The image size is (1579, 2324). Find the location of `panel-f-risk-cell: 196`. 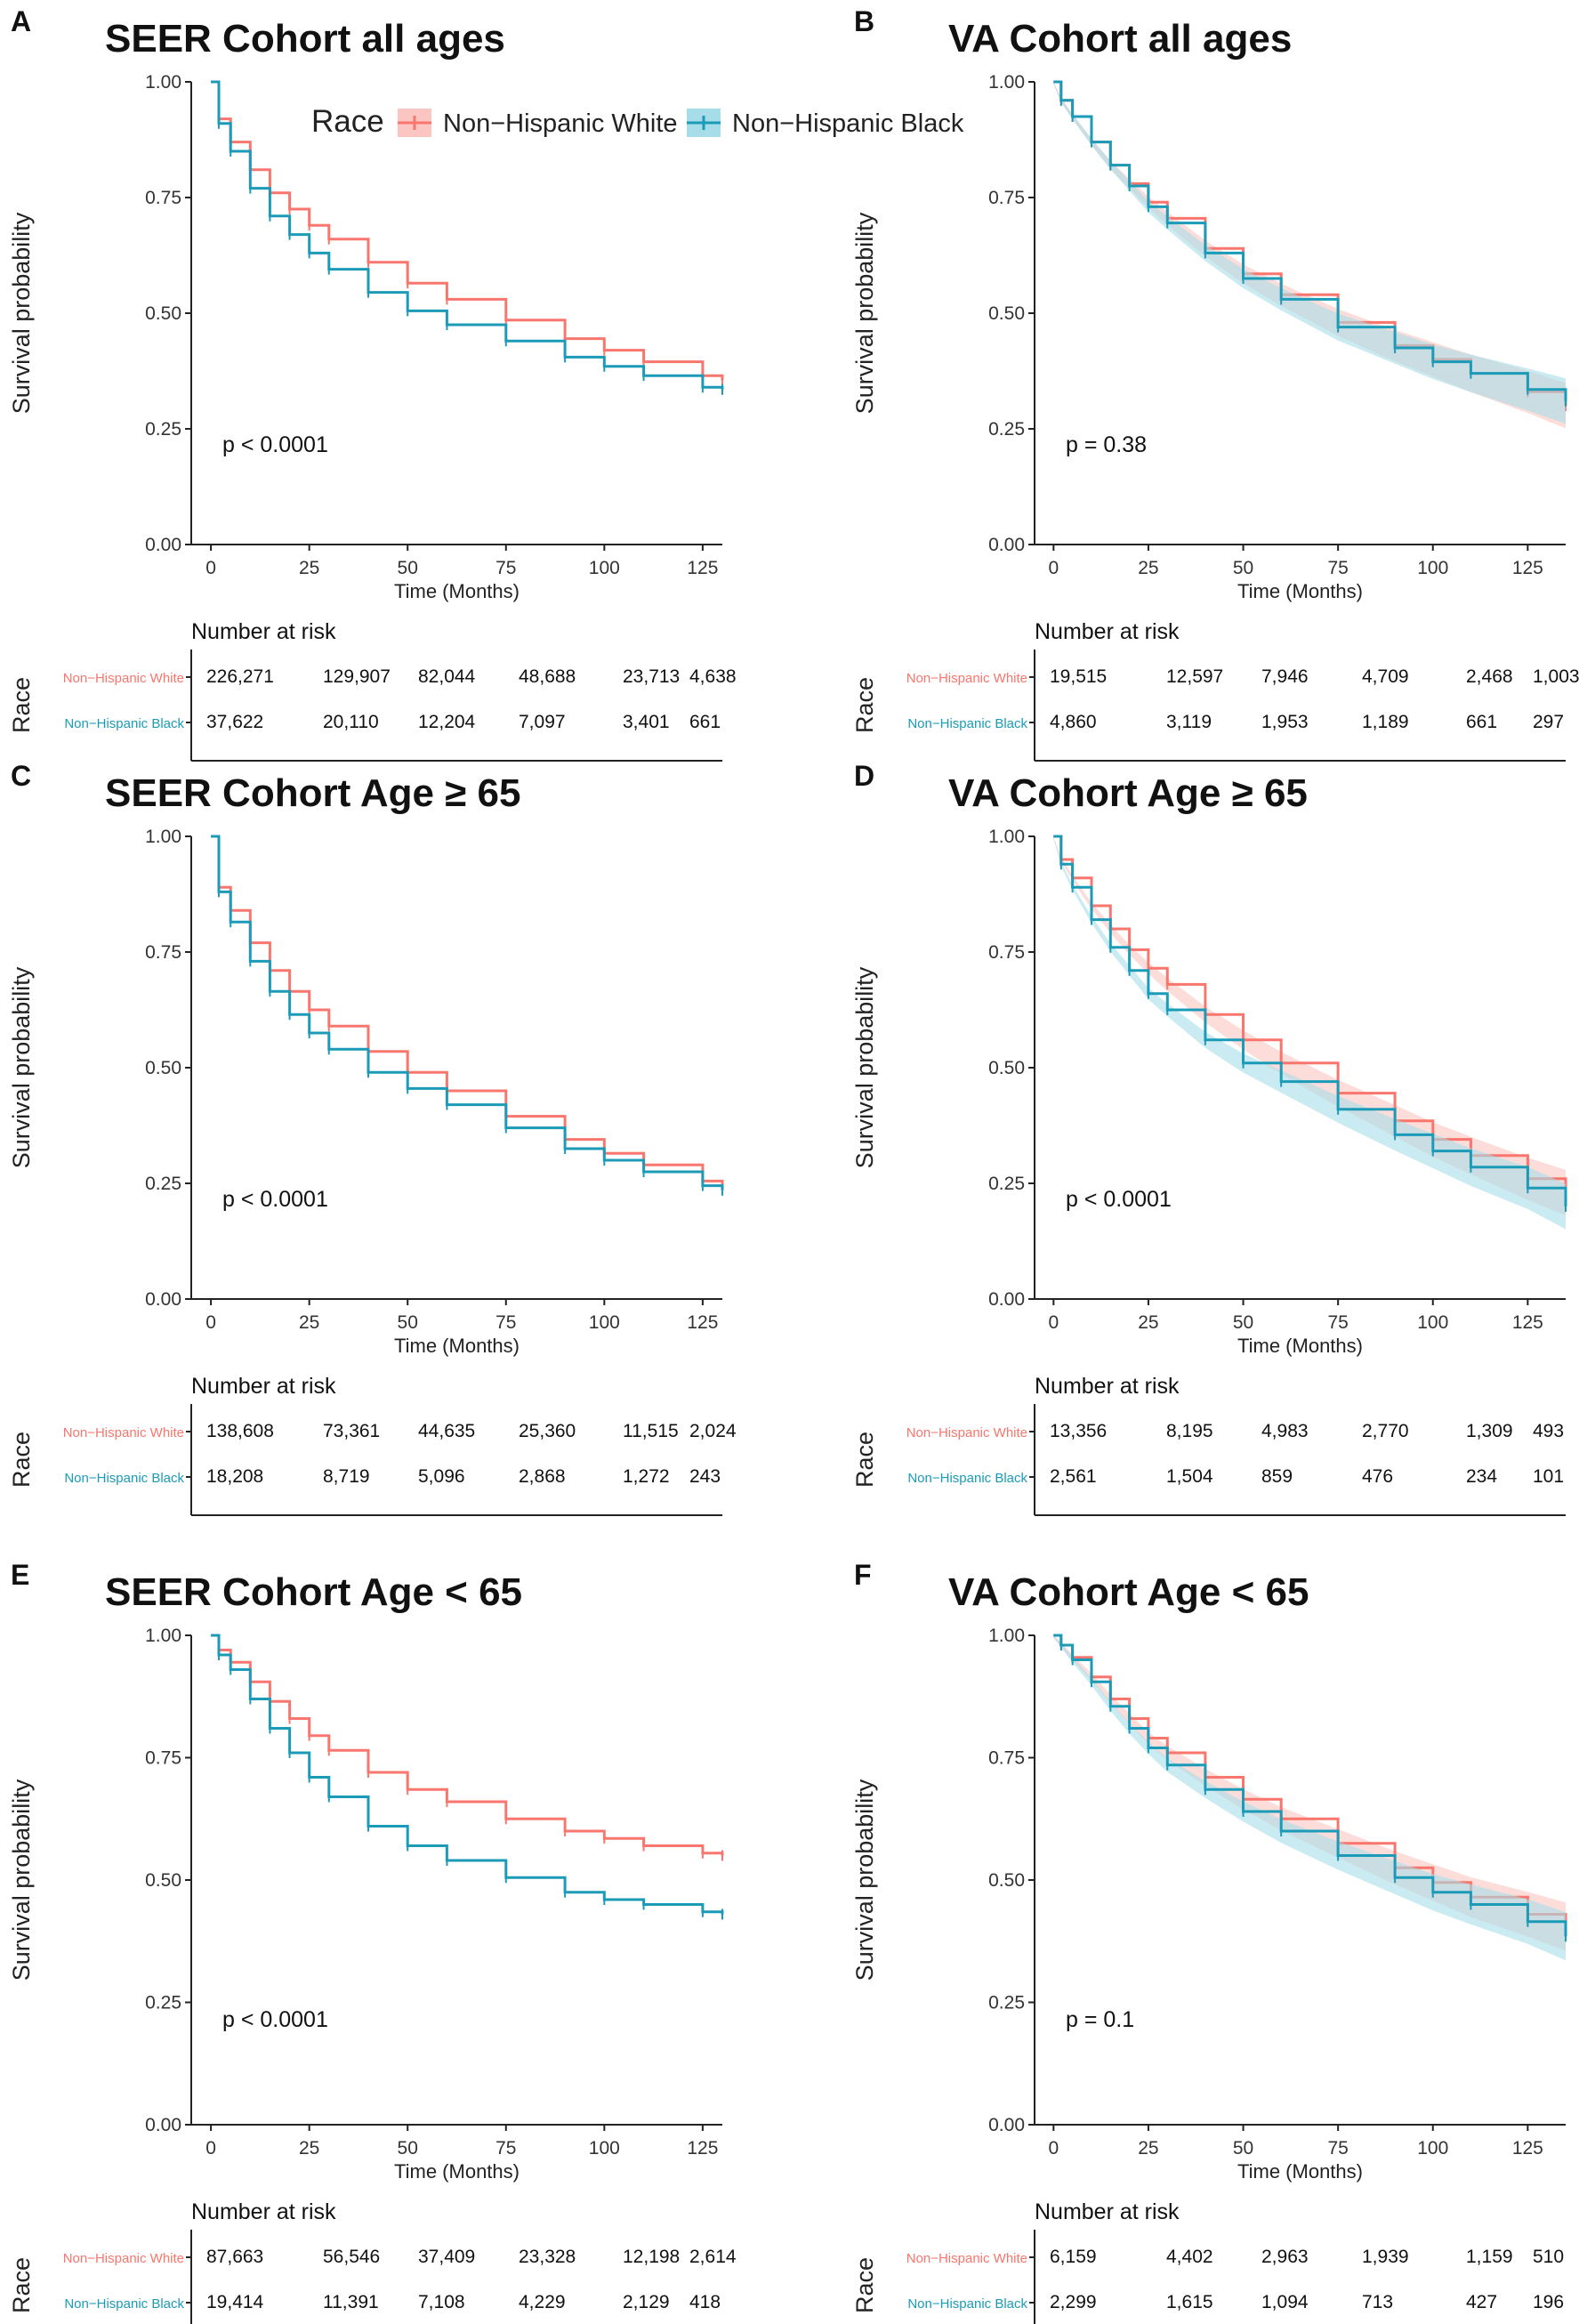

panel-f-risk-cell: 196 is located at coordinates (1548, 2302).